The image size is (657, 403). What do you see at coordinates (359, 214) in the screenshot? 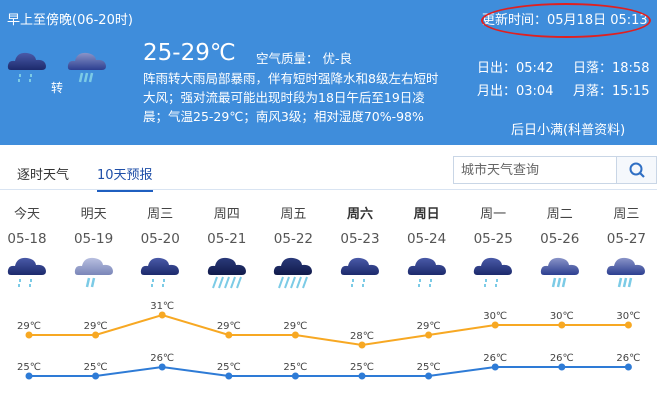
I see `forecast-weekday: 周六` at bounding box center [359, 214].